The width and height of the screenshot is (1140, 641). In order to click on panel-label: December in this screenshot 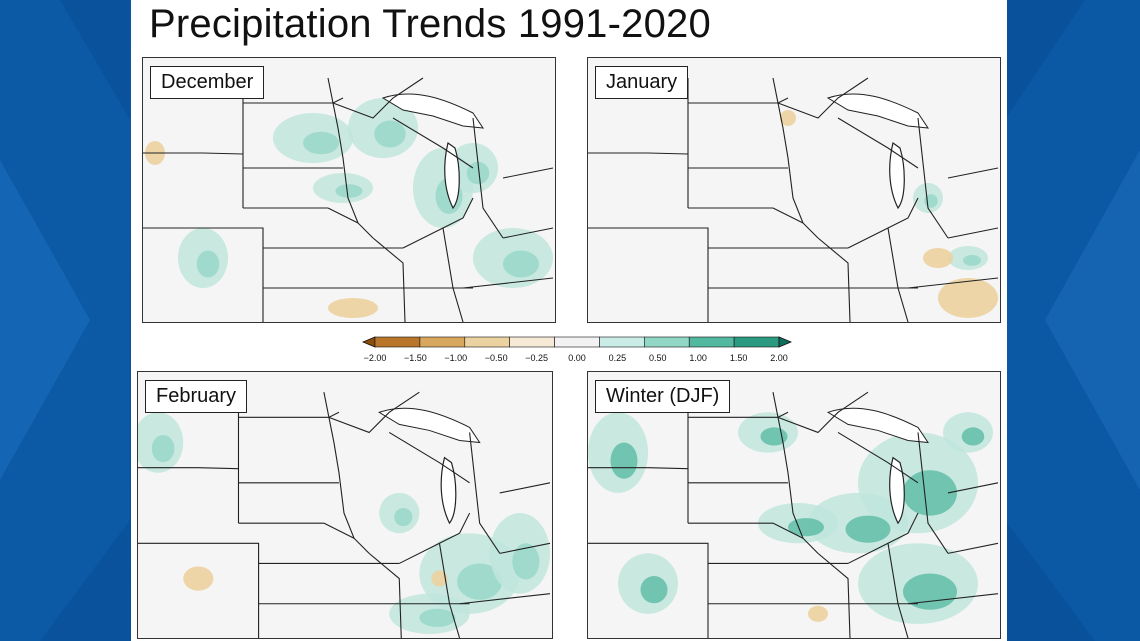, I will do `click(207, 82)`.